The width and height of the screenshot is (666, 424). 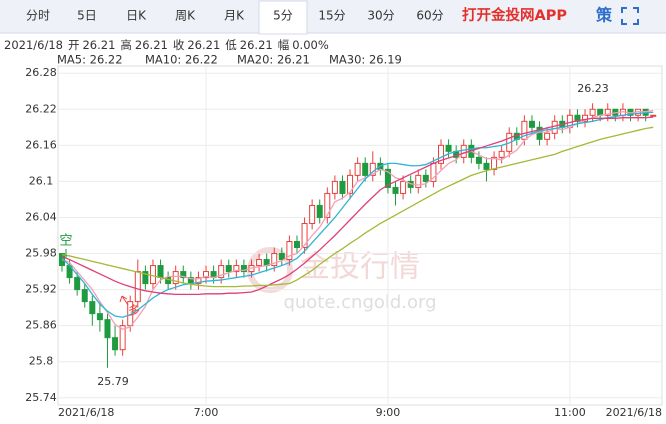 What do you see at coordinates (185, 16) in the screenshot?
I see `tab: 周K` at bounding box center [185, 16].